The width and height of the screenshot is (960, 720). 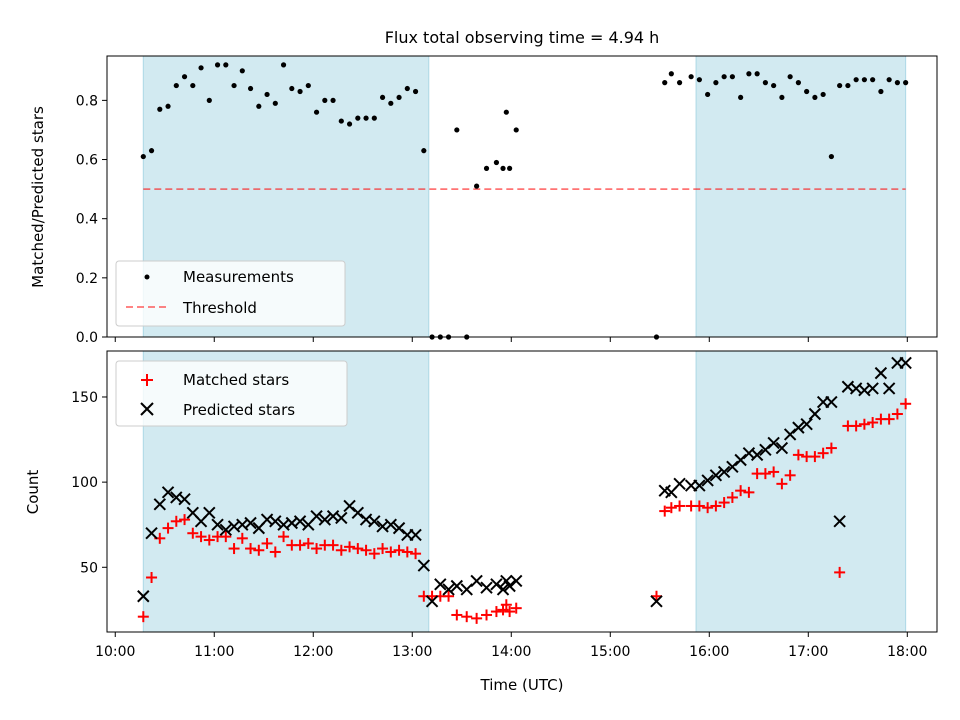 What do you see at coordinates (87, 338) in the screenshot?
I see `top-y-tick-label: 0.0` at bounding box center [87, 338].